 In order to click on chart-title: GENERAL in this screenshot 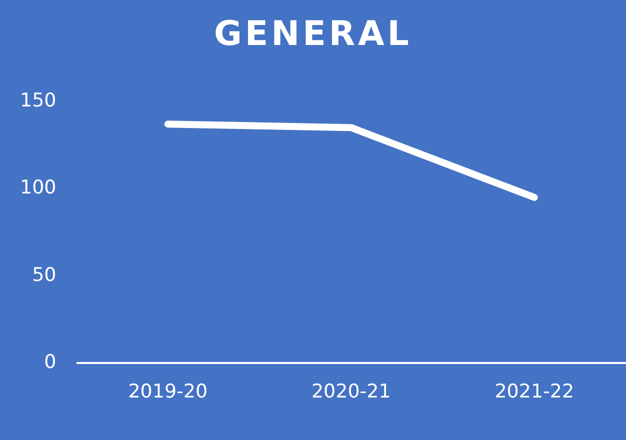, I will do `click(313, 34)`.